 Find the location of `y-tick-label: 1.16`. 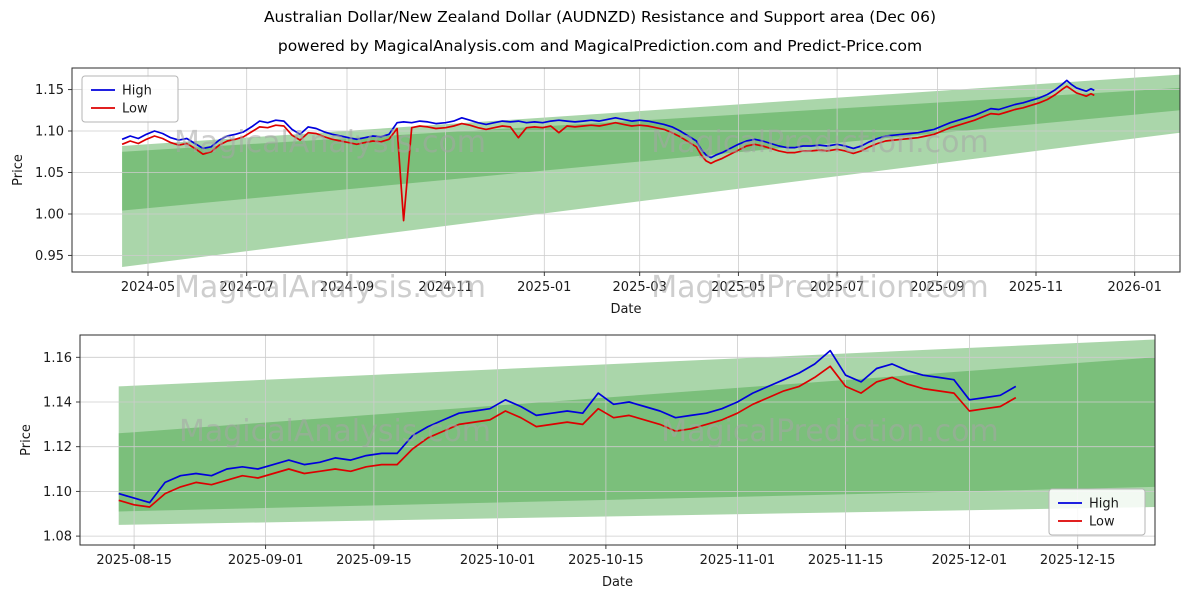

y-tick-label: 1.16 is located at coordinates (57, 358).